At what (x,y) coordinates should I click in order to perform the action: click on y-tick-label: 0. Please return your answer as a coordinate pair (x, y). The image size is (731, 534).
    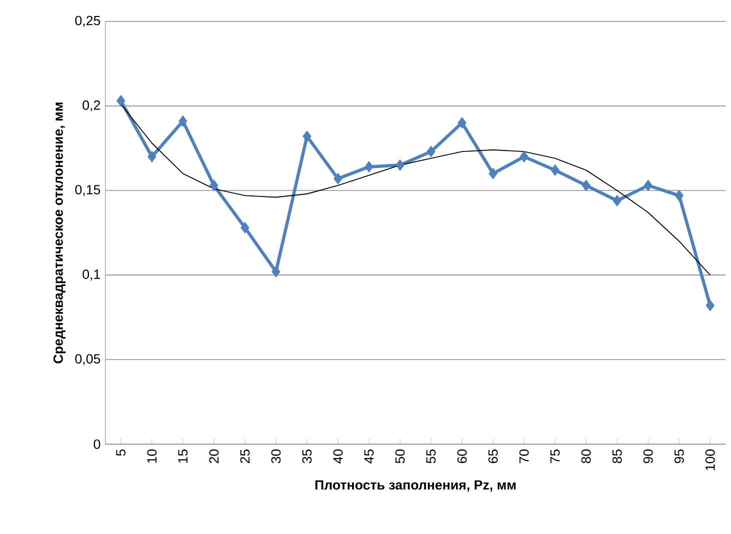
    Looking at the image, I should click on (97, 445).